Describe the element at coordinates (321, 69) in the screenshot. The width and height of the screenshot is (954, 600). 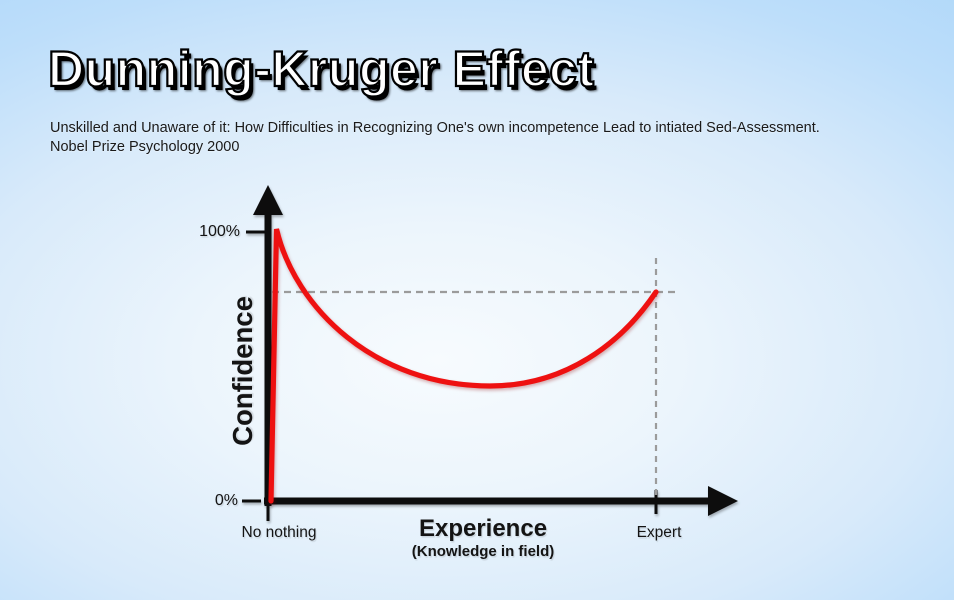
I see `page-title: Dunning-Kruger Effect` at that location.